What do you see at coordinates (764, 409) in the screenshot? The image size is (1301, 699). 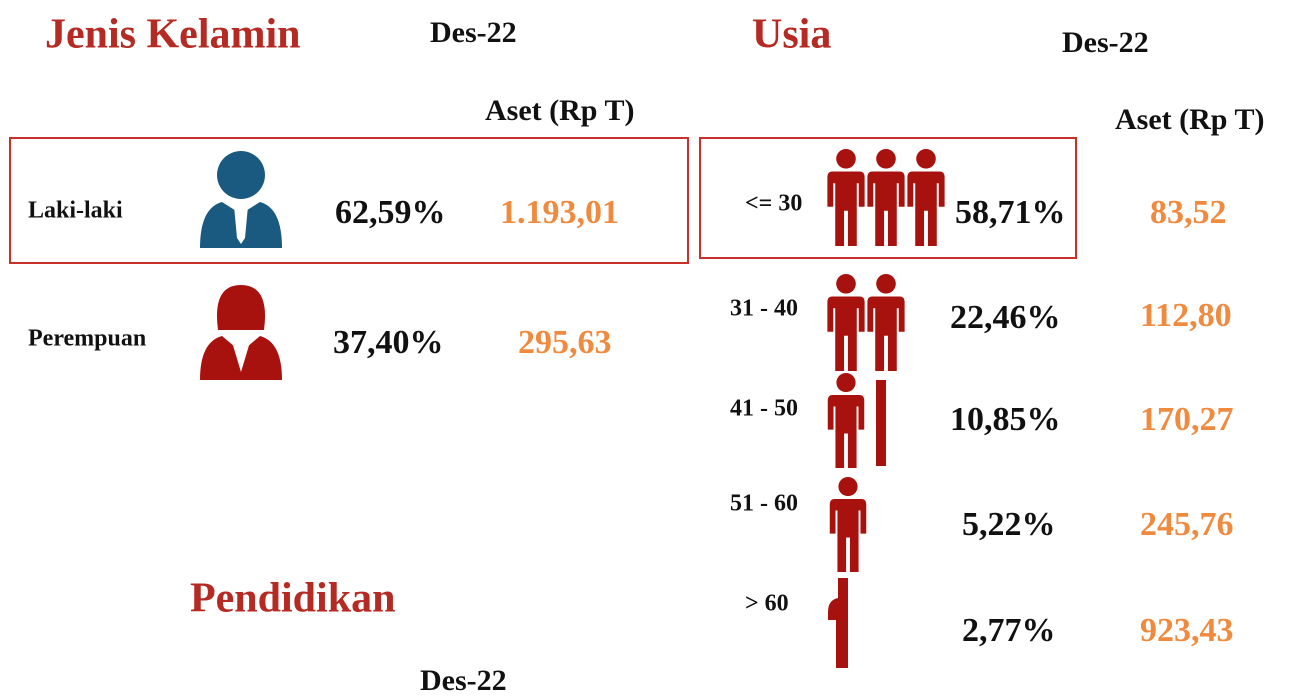 I see `row-label: 41 - 50` at bounding box center [764, 409].